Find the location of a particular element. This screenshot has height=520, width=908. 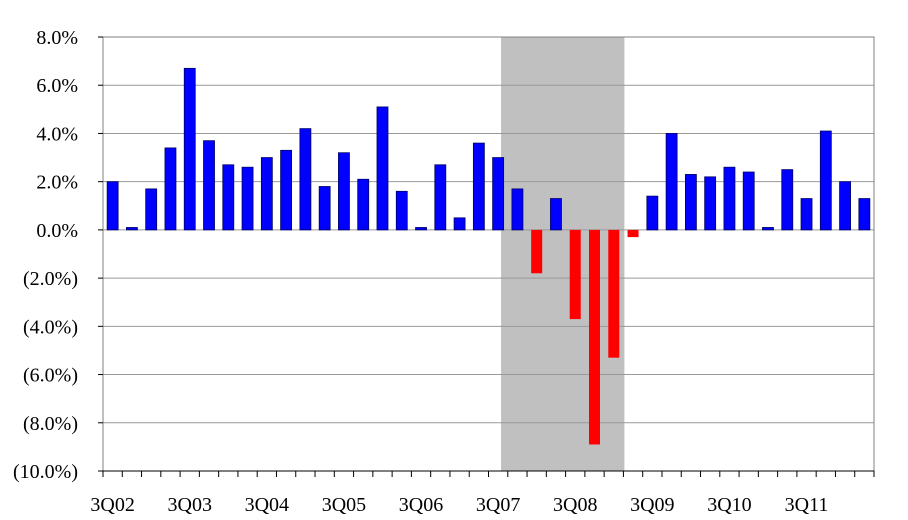

x-tick-label: 3Q10 is located at coordinates (729, 505).